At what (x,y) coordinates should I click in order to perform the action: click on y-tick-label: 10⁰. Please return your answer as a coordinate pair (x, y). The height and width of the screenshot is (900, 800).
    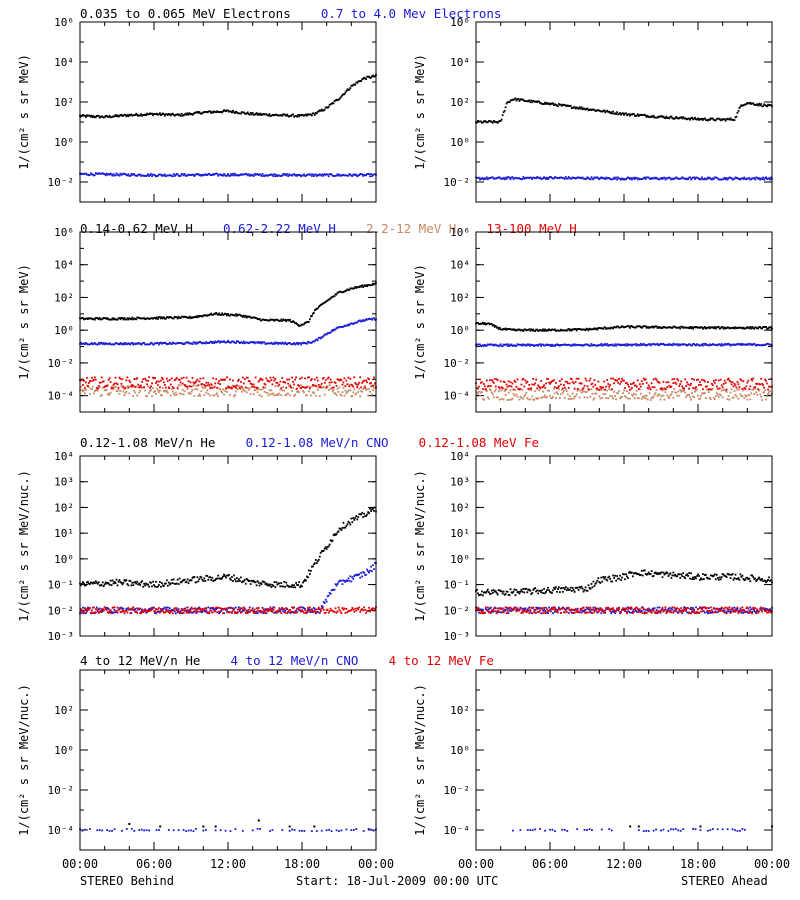
    Looking at the image, I should click on (460, 559).